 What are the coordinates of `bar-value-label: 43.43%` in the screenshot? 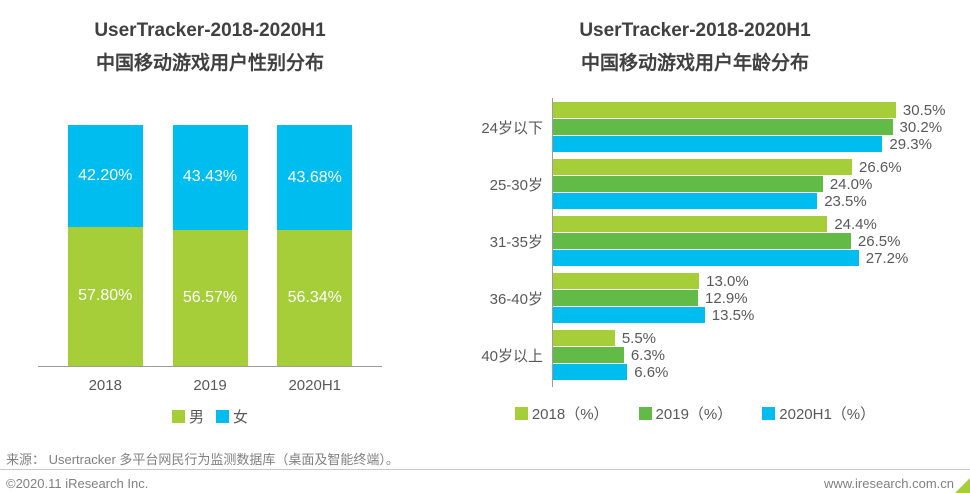 It's located at (210, 177).